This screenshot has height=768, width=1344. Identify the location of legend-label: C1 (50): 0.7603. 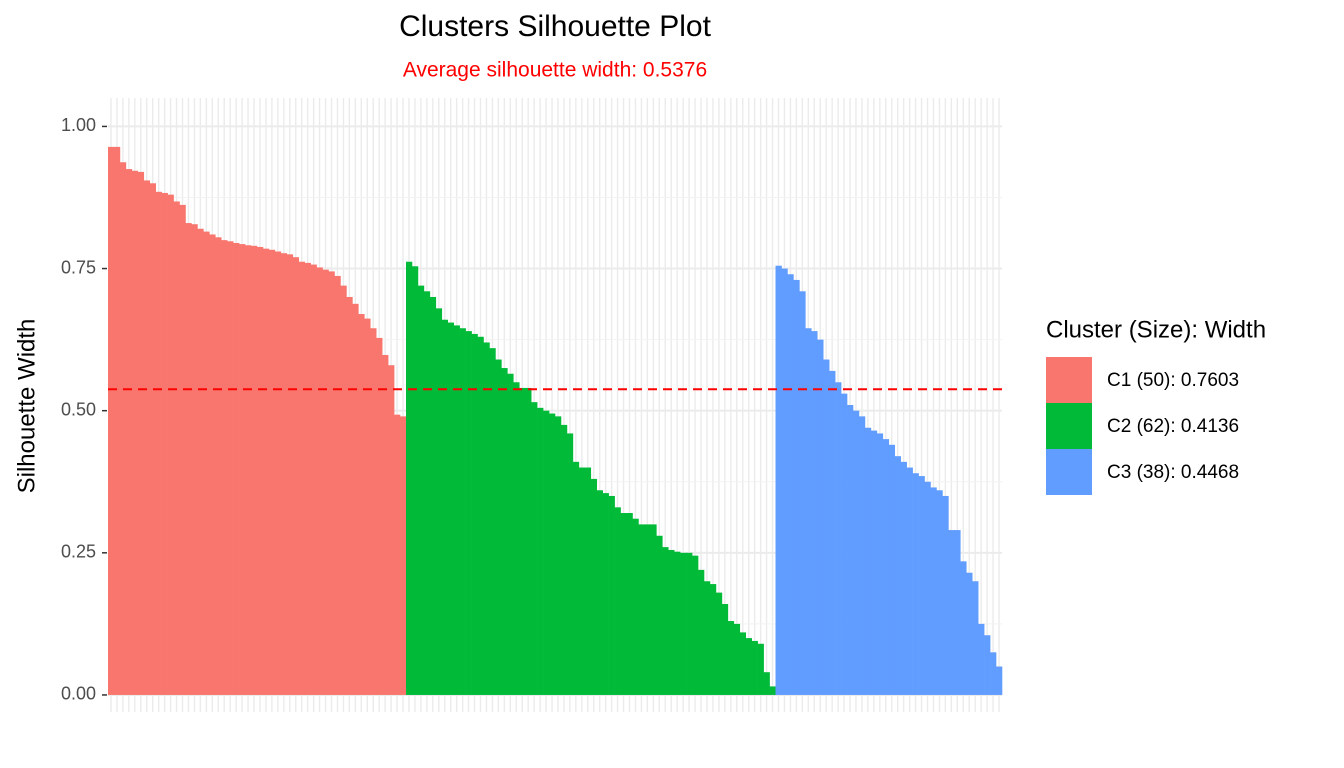
(1173, 380).